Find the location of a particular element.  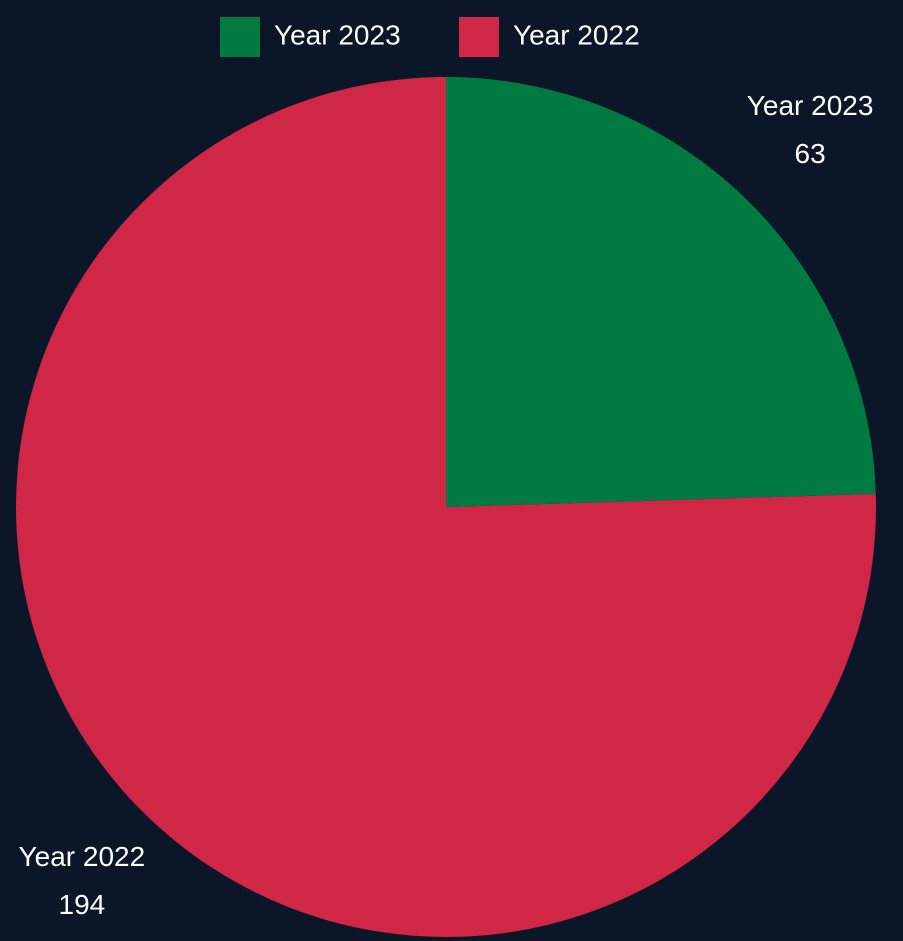

slice-label: Year 2023 is located at coordinates (810, 105).